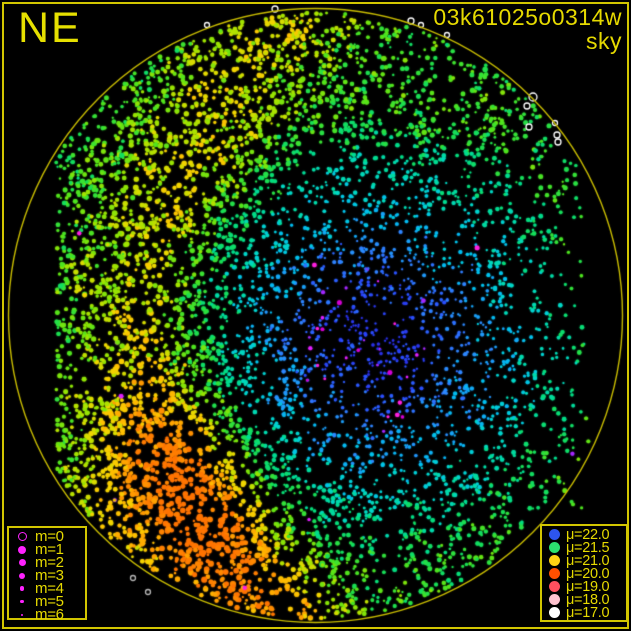 The height and width of the screenshot is (631, 631). What do you see at coordinates (49, 562) in the screenshot?
I see `legend-label: m=2` at bounding box center [49, 562].